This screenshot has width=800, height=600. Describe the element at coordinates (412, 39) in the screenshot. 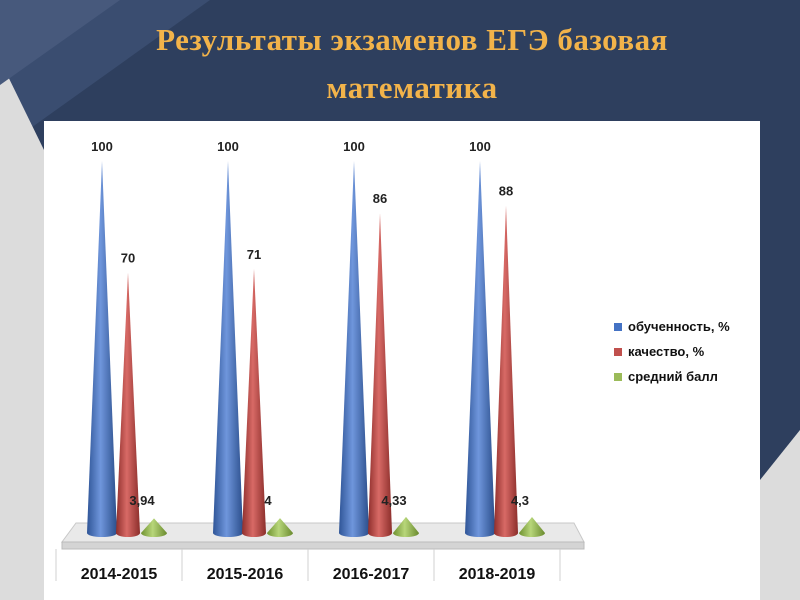

I see `slide-title-line-1: Результаты экзаменов ЕГЭ базовая` at that location.